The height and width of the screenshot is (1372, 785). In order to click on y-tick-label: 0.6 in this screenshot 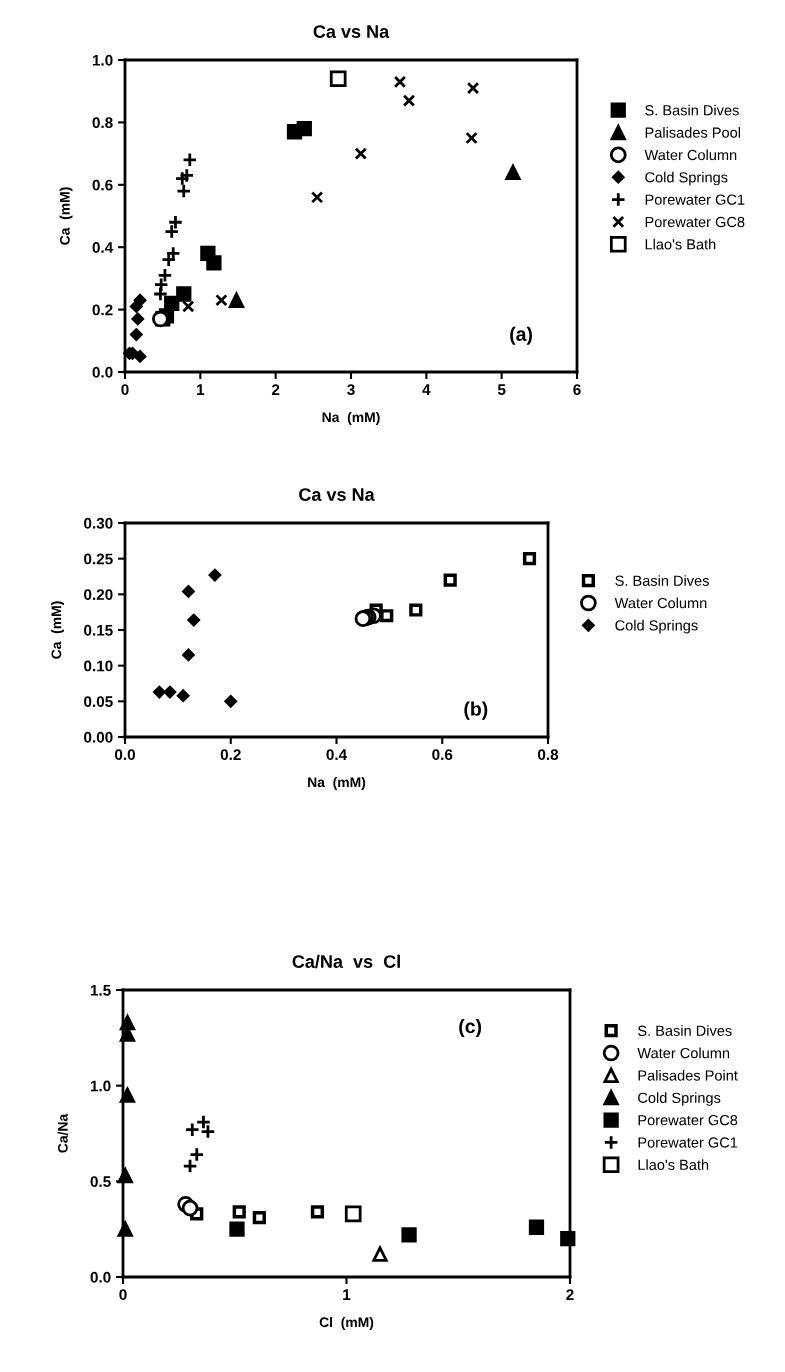, I will do `click(102, 185)`.